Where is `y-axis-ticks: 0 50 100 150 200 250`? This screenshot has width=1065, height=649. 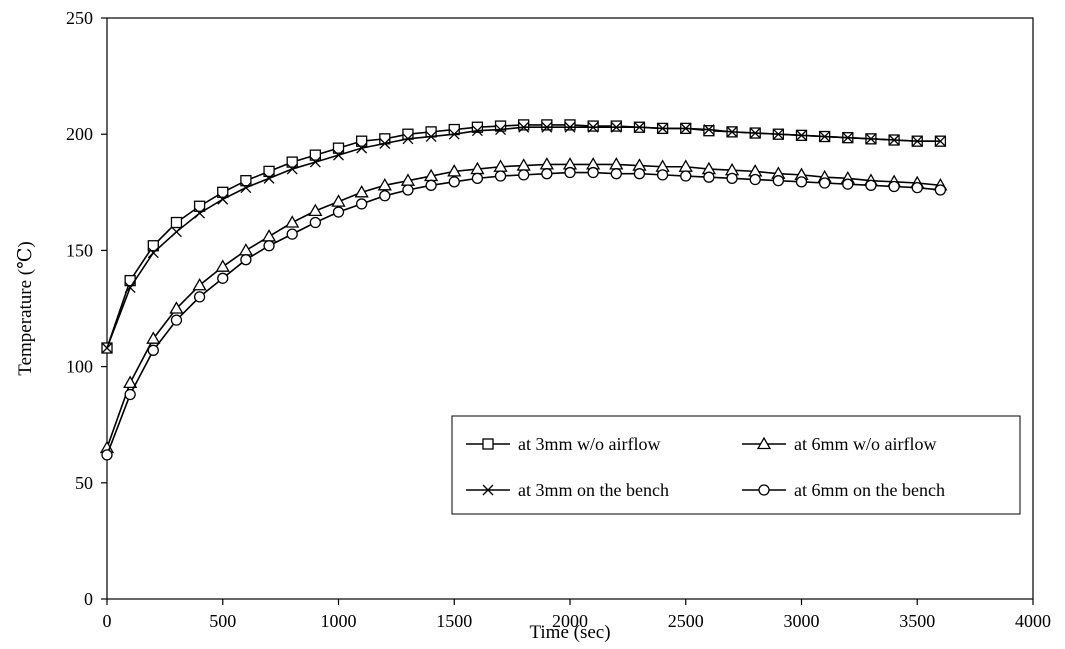
y-axis-ticks: 0 50 100 150 200 250 is located at coordinates (86, 308).